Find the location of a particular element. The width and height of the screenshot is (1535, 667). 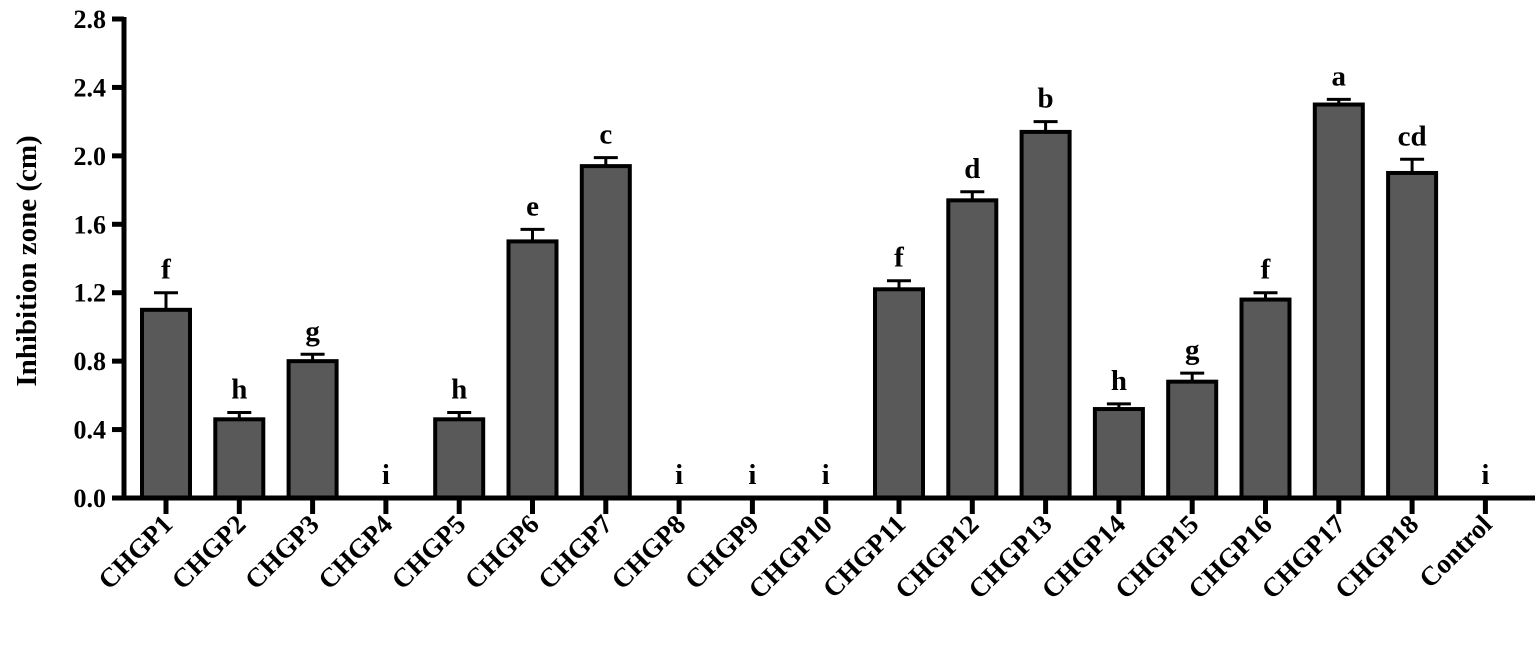

x-tick-label: CHGP3 is located at coordinates (282, 552).